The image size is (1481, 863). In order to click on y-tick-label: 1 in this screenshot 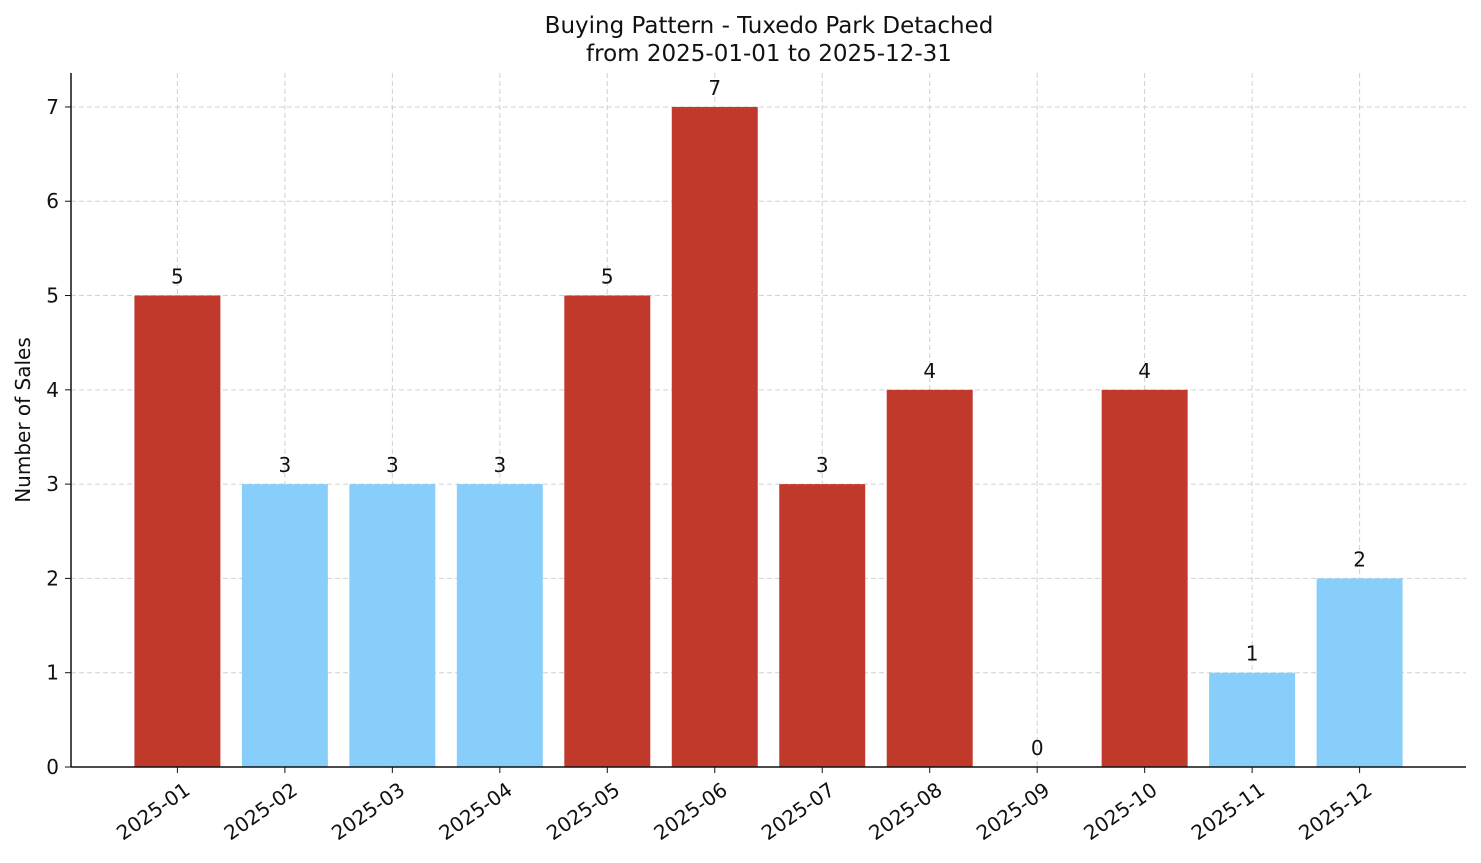, I will do `click(52, 673)`.